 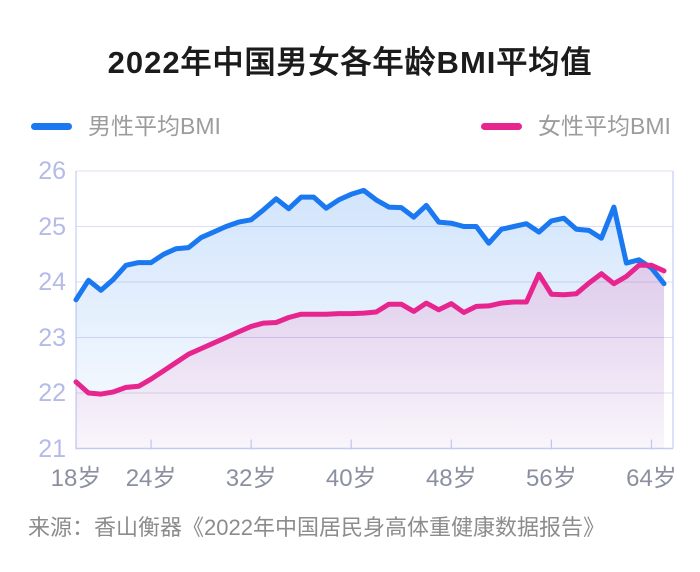 What do you see at coordinates (76, 478) in the screenshot?
I see `x-tick-label: 18岁` at bounding box center [76, 478].